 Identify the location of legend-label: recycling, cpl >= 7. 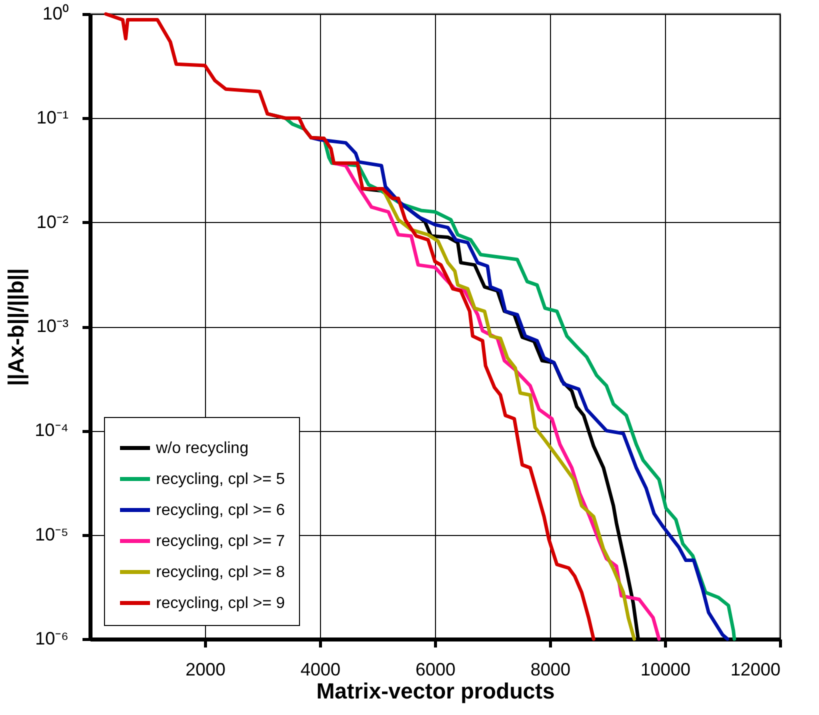
(221, 541).